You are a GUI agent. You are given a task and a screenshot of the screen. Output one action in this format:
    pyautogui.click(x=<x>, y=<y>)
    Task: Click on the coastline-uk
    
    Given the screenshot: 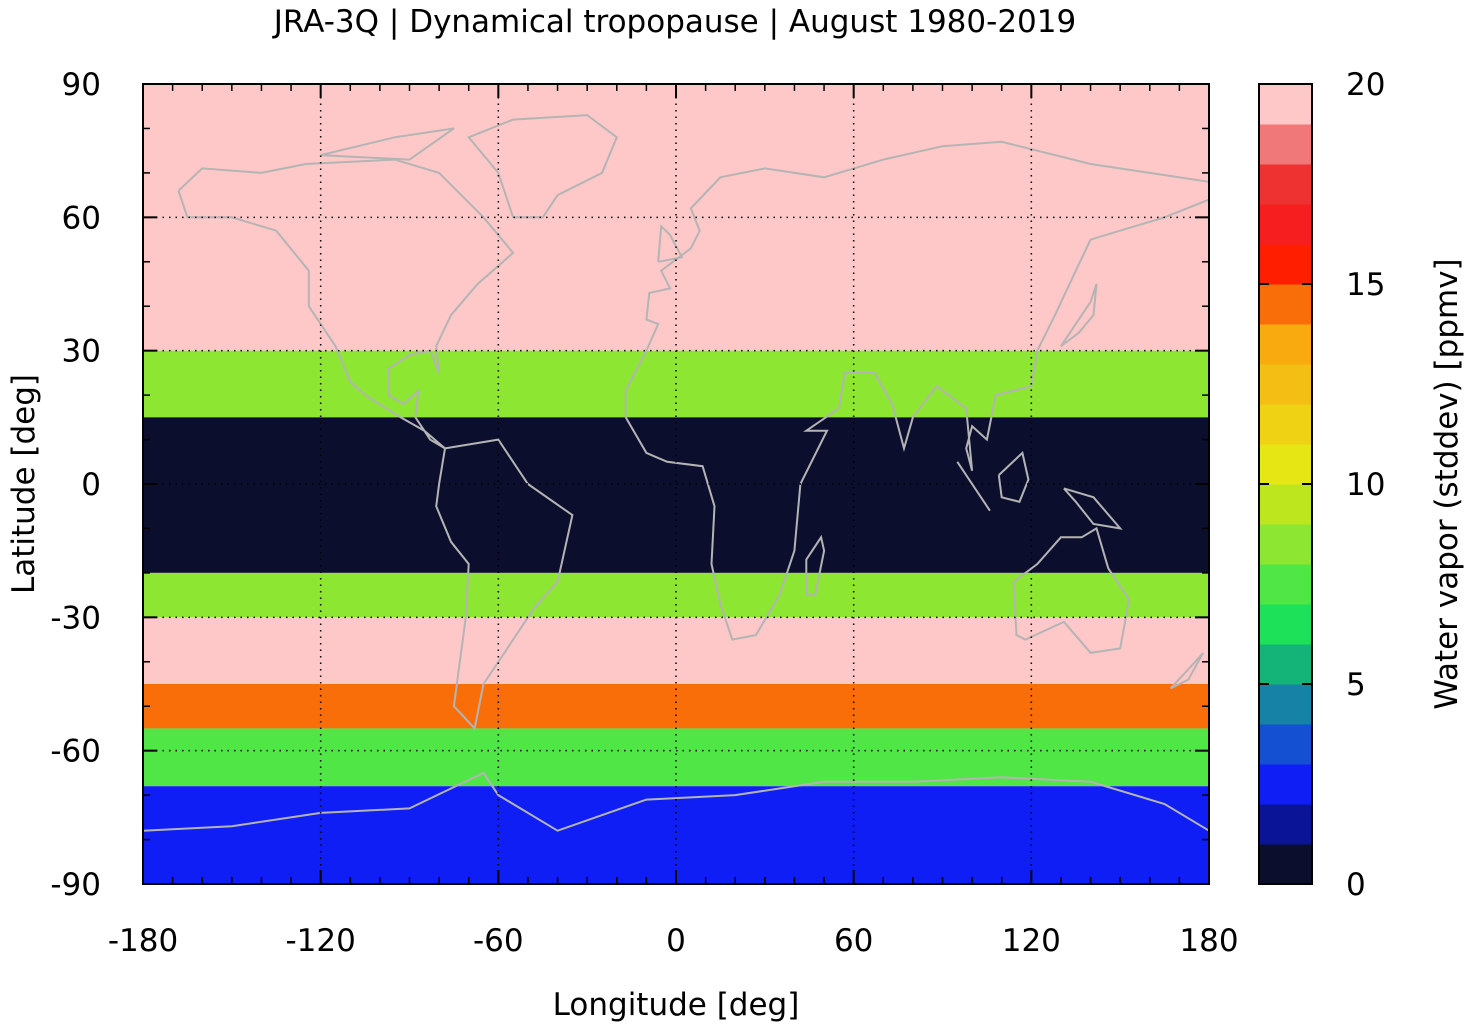 What is the action you would take?
    pyautogui.click(x=670, y=243)
    